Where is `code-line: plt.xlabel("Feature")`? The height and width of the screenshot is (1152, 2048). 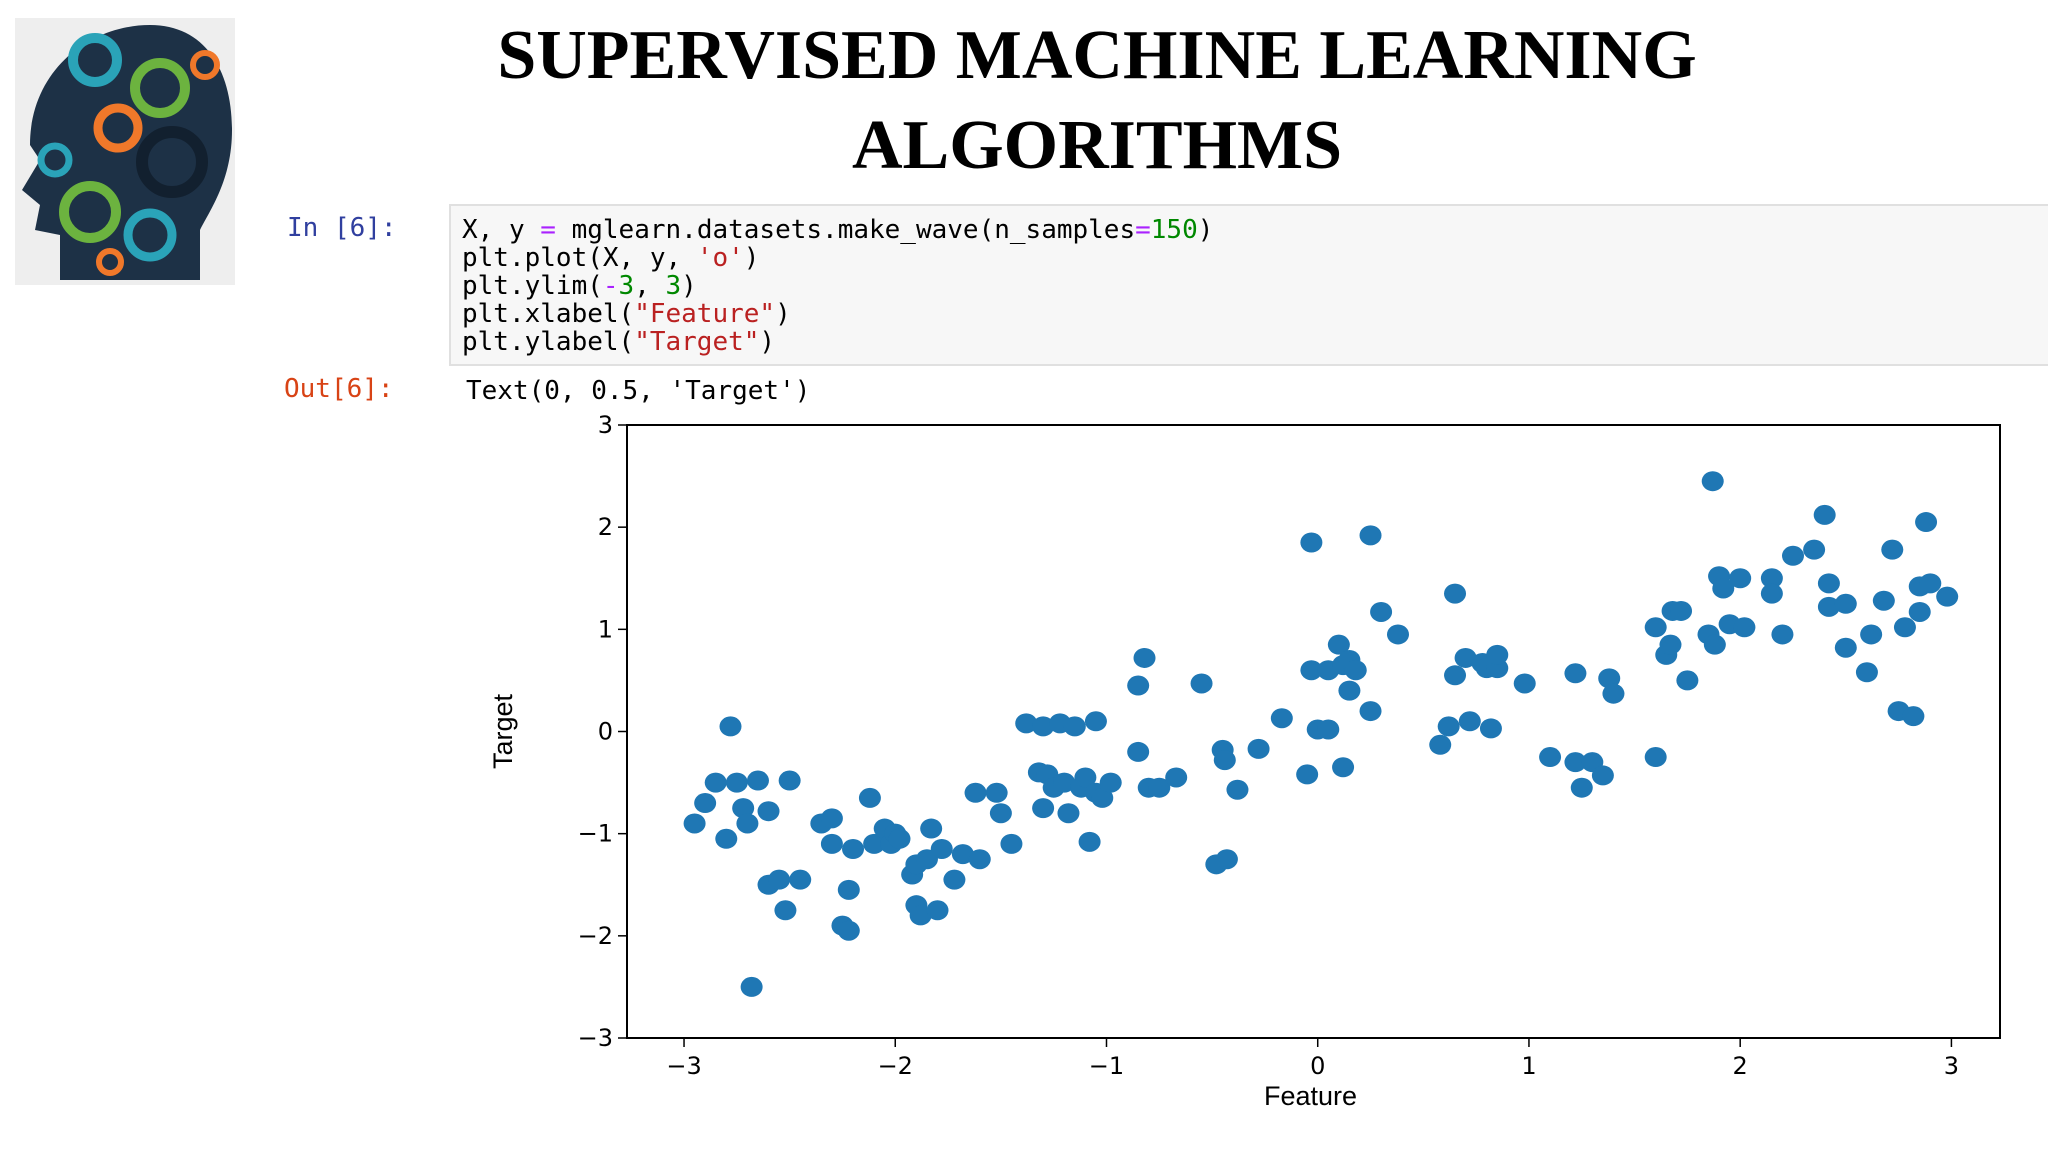 code-line: plt.xlabel("Feature") is located at coordinates (626, 314).